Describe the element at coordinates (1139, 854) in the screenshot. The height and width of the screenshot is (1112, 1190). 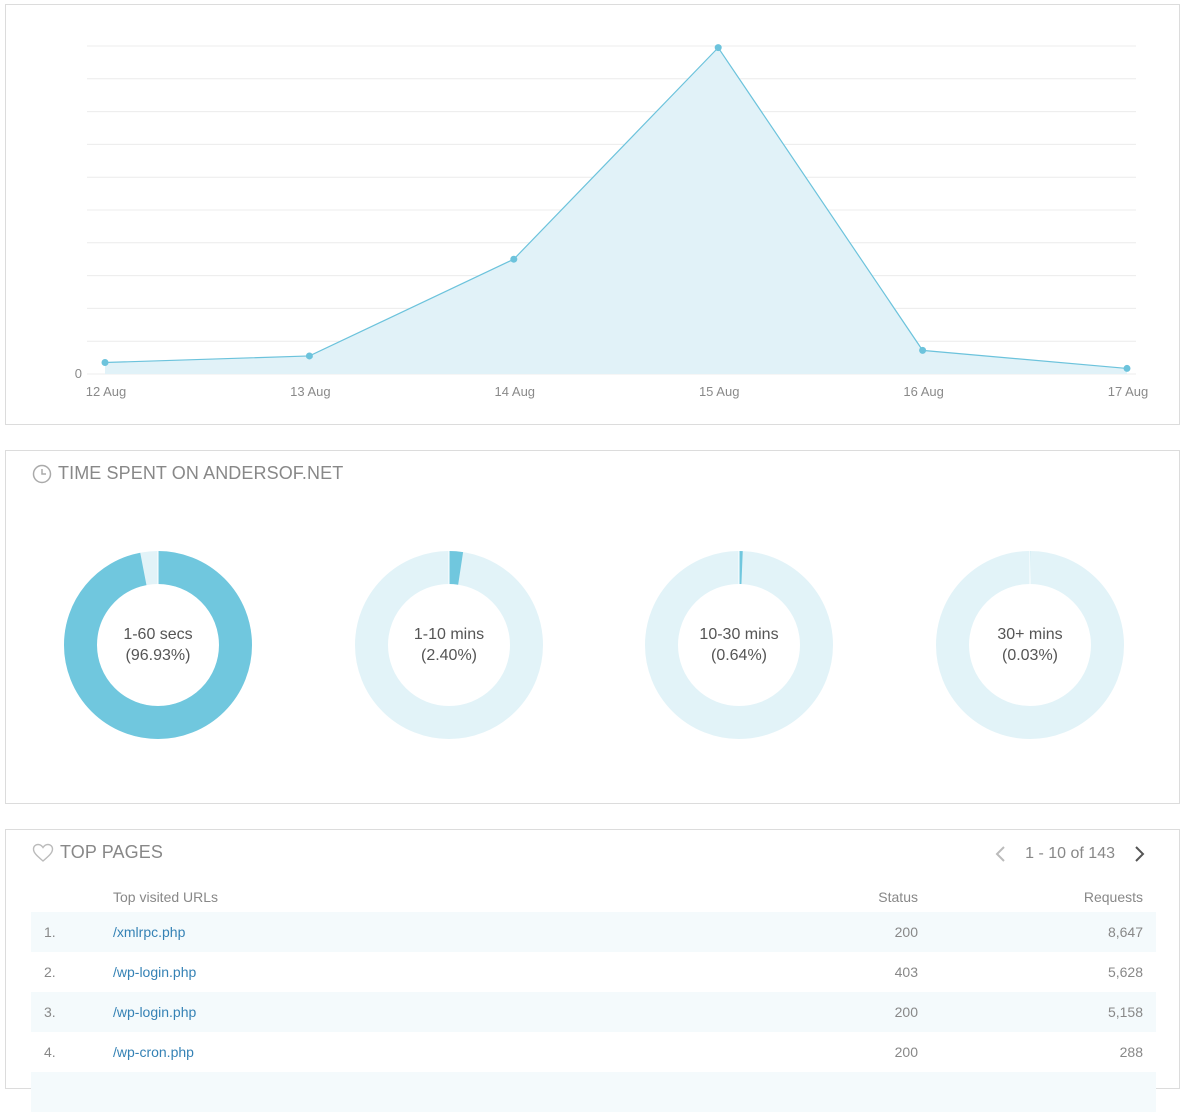
I see `chevron-right-icon` at that location.